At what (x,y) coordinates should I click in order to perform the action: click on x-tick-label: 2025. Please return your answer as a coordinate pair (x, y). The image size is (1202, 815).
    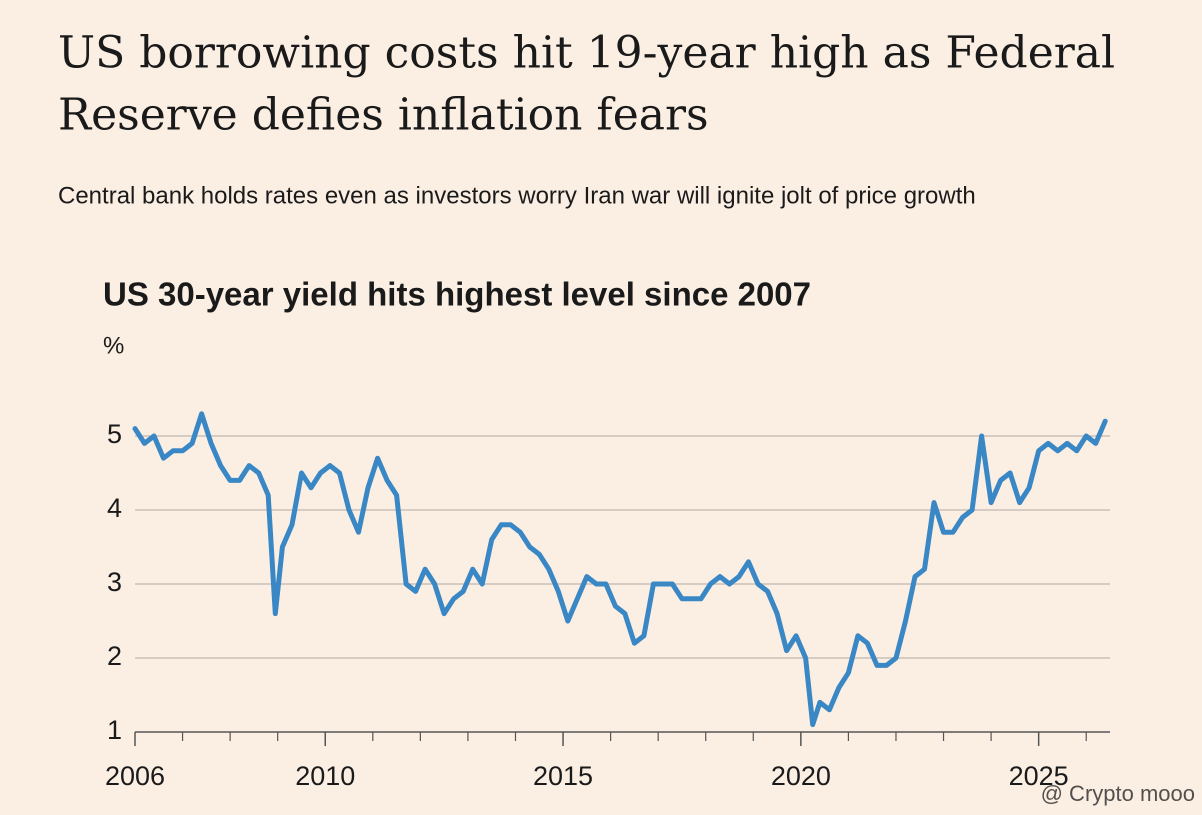
    Looking at the image, I should click on (1039, 776).